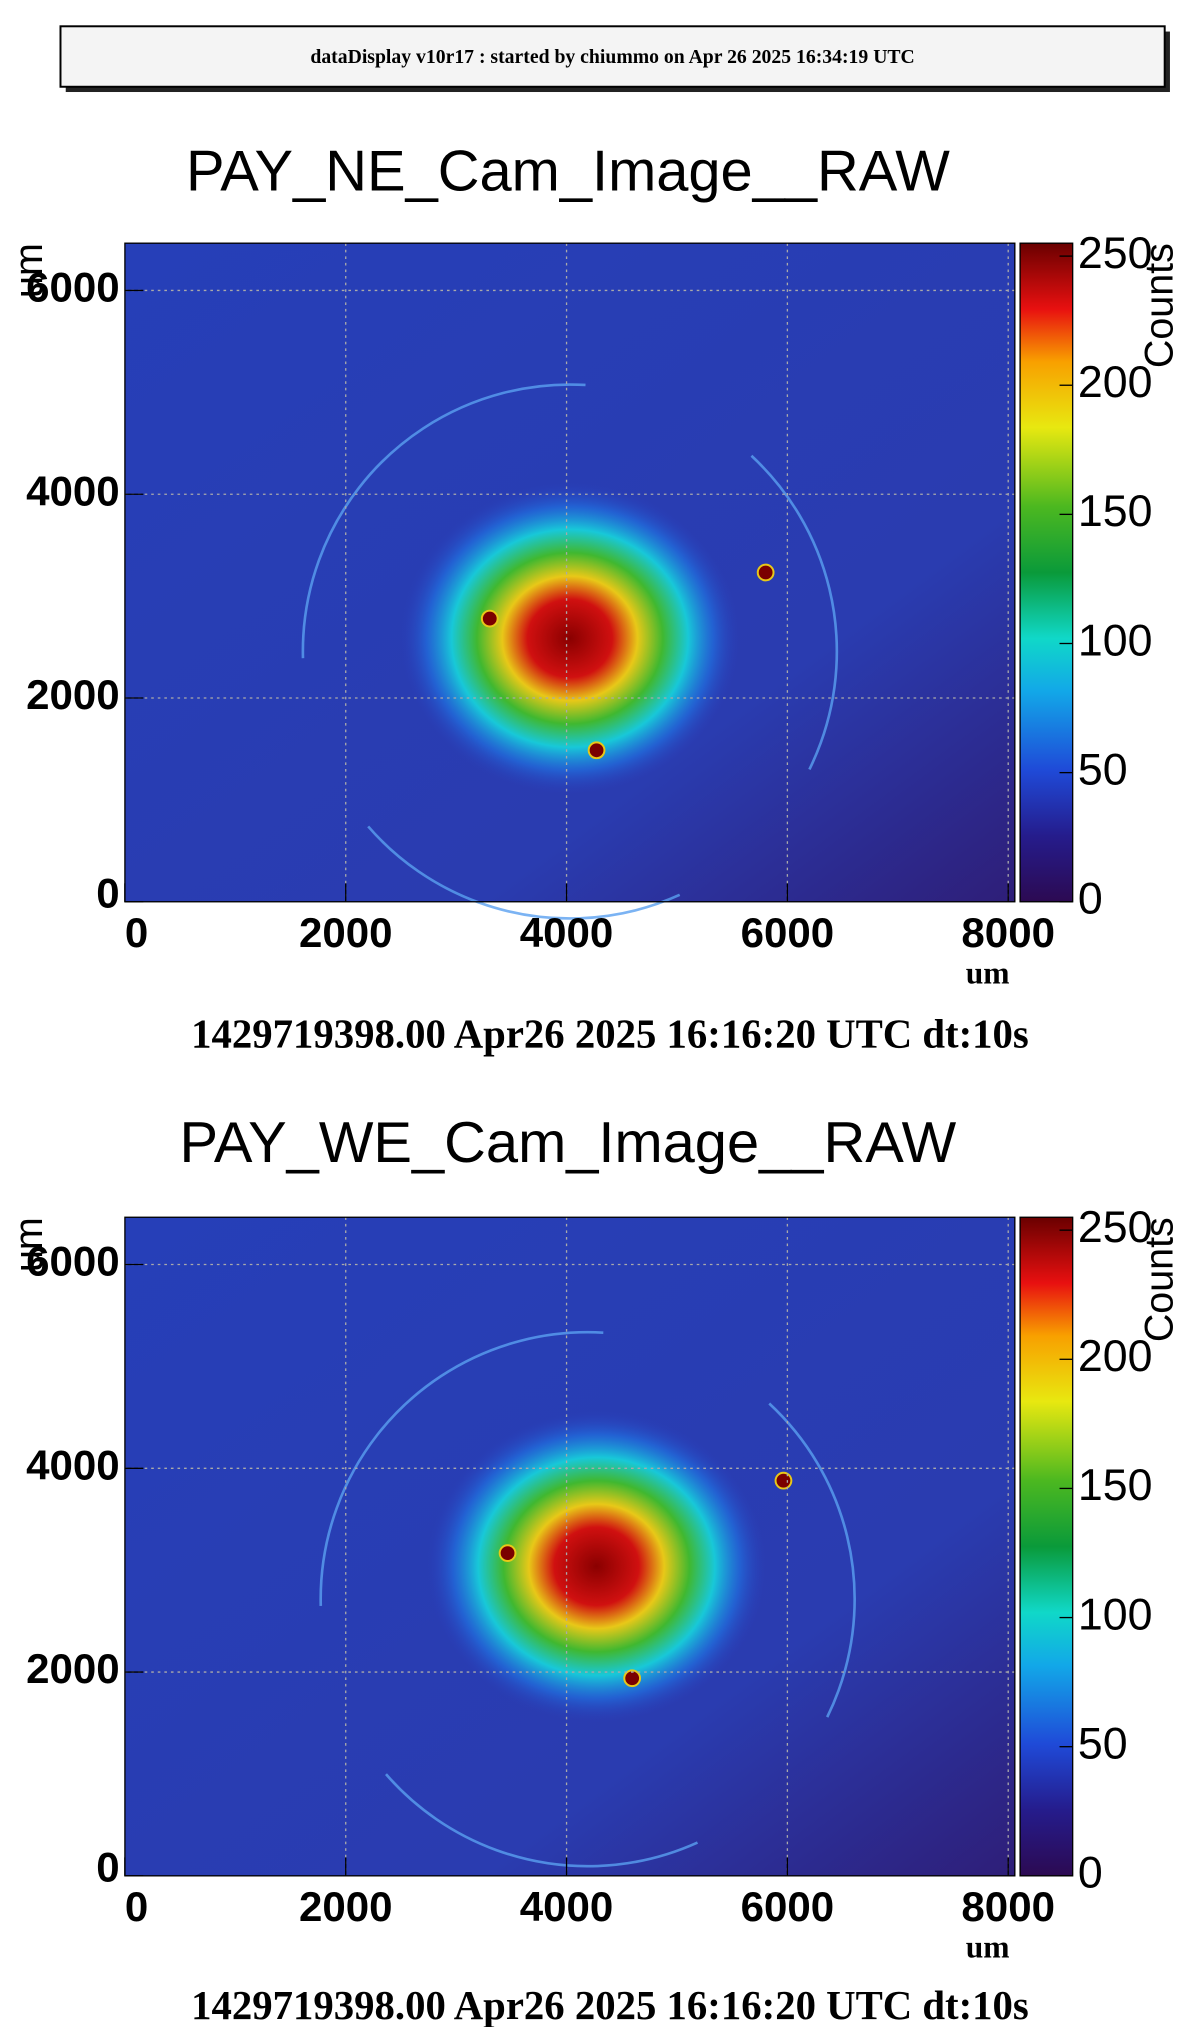 The width and height of the screenshot is (1191, 2027). Describe the element at coordinates (568, 1143) in the screenshot. I see `chart-title: PAY_WE_Cam_Image__RAW` at that location.